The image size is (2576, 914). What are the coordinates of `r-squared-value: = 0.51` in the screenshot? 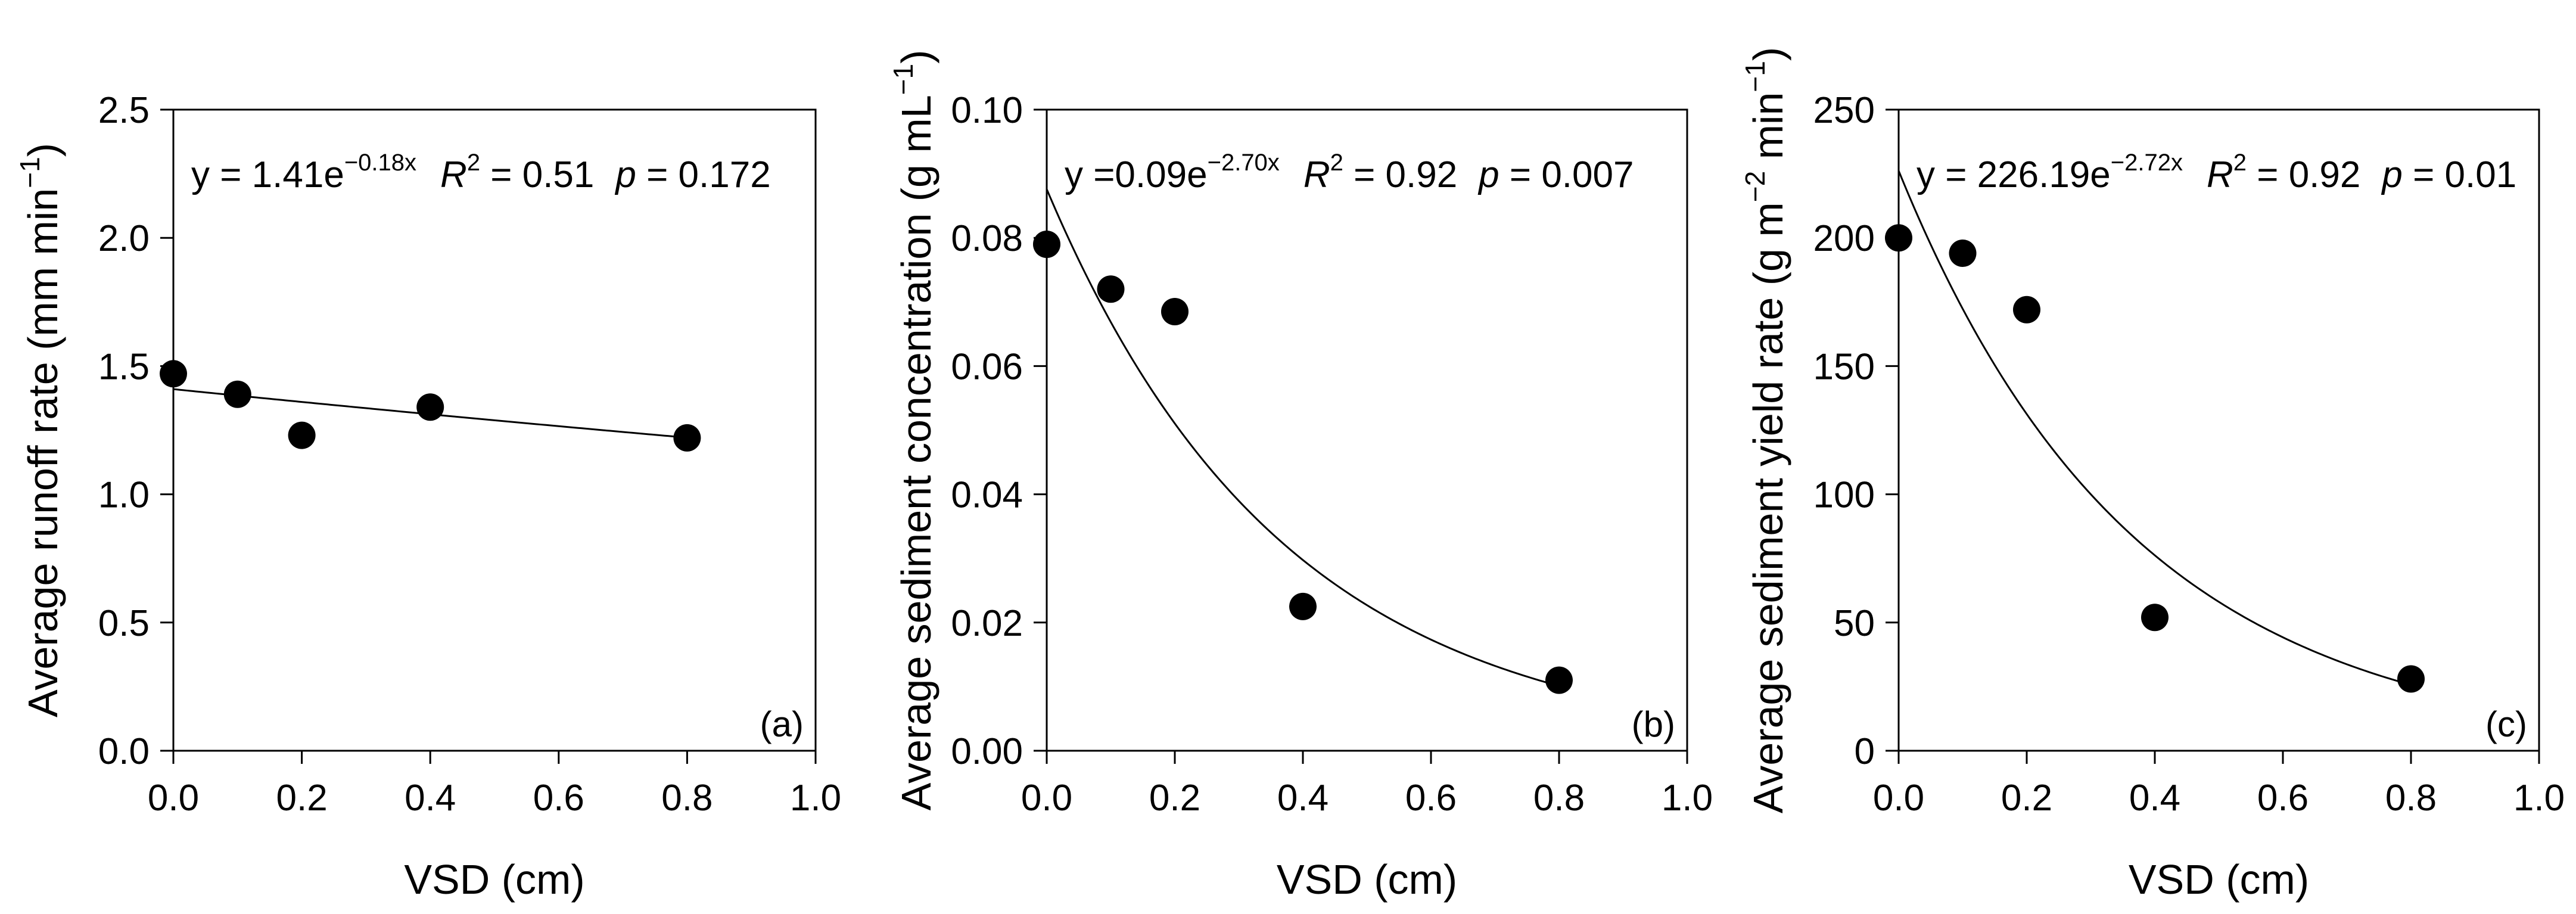 It's located at (537, 174).